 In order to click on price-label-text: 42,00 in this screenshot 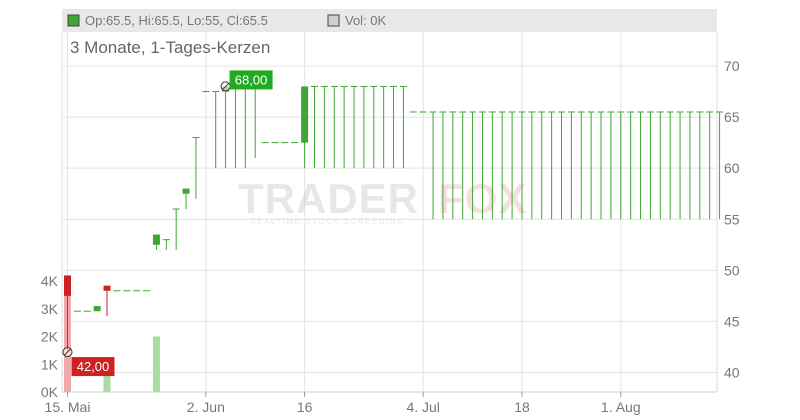, I will do `click(93, 366)`.